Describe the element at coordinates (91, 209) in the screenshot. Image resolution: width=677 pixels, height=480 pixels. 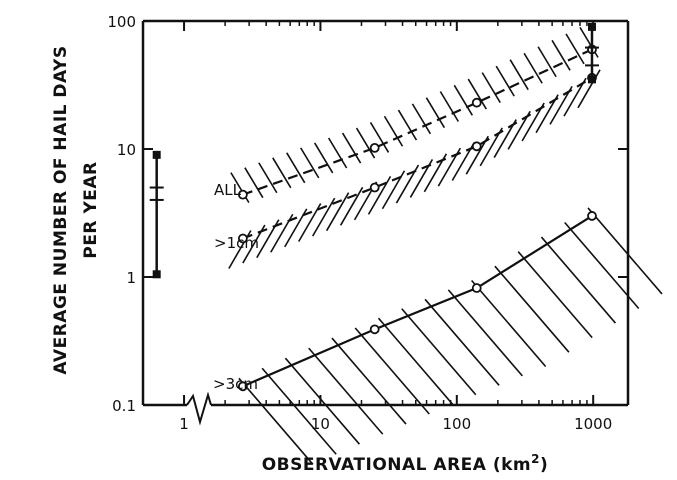
I see `y-axis-title-line2: PER YEAR` at that location.